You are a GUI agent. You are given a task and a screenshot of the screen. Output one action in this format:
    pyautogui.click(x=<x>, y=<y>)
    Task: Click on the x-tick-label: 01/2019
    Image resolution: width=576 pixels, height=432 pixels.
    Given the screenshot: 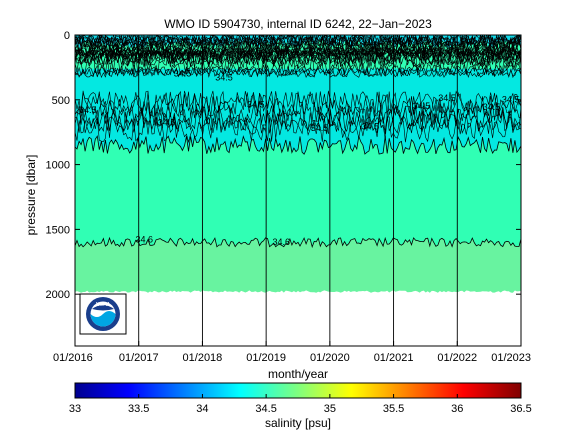 What is the action you would take?
    pyautogui.click(x=266, y=358)
    